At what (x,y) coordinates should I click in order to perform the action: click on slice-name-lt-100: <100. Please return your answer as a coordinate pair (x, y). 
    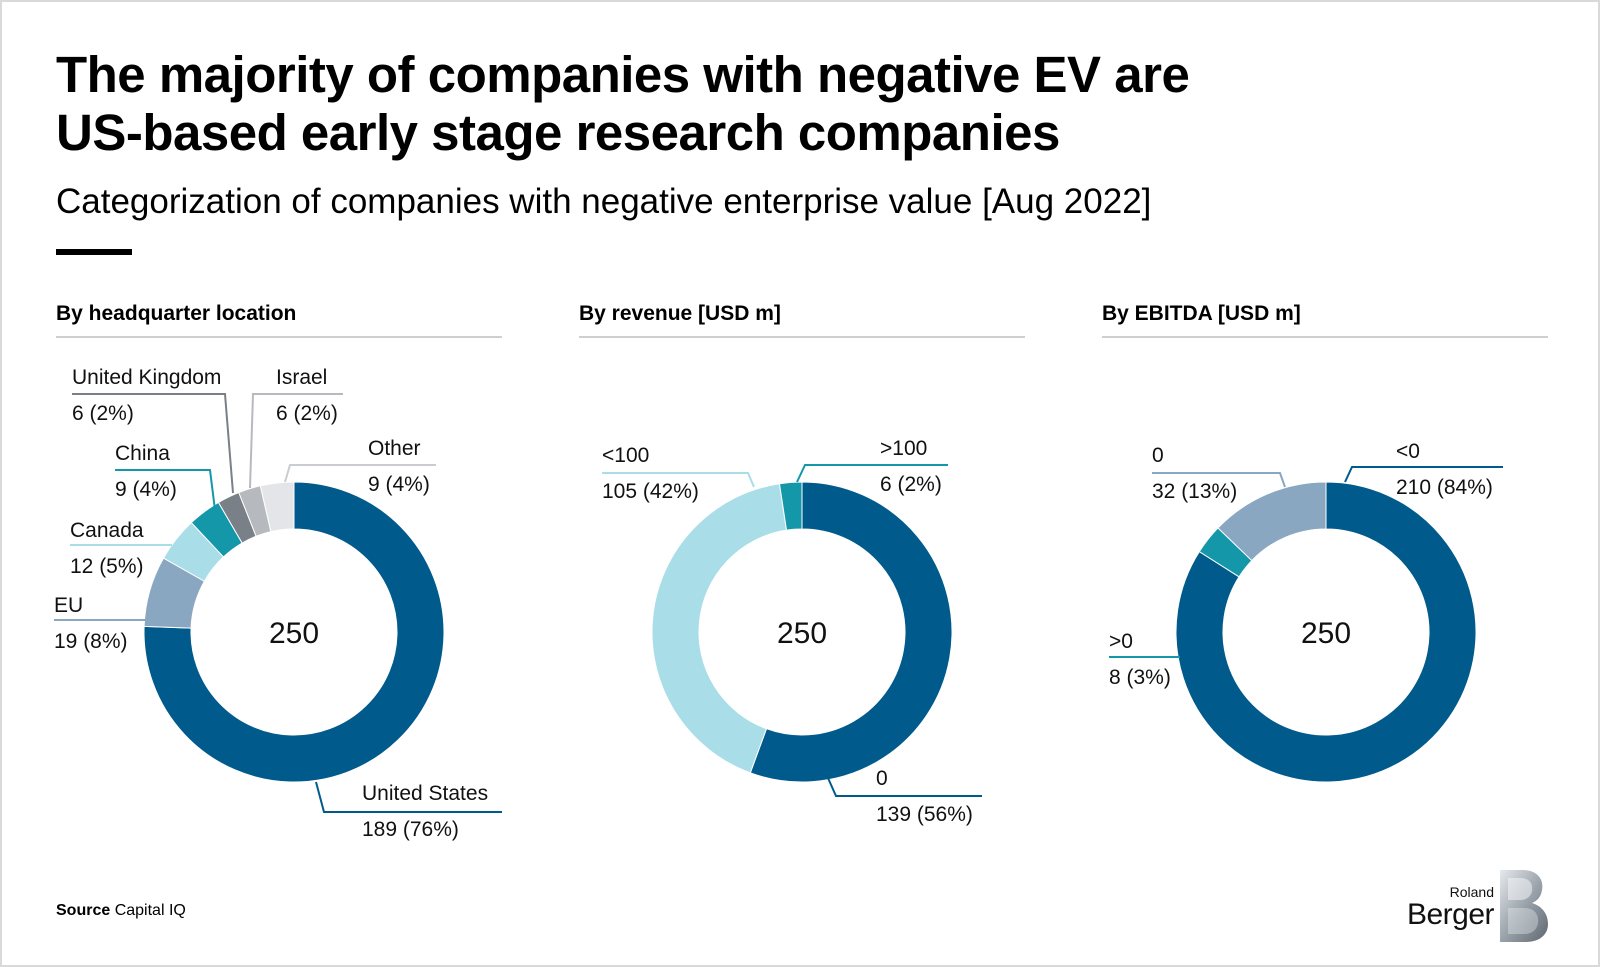
    Looking at the image, I should click on (625, 455).